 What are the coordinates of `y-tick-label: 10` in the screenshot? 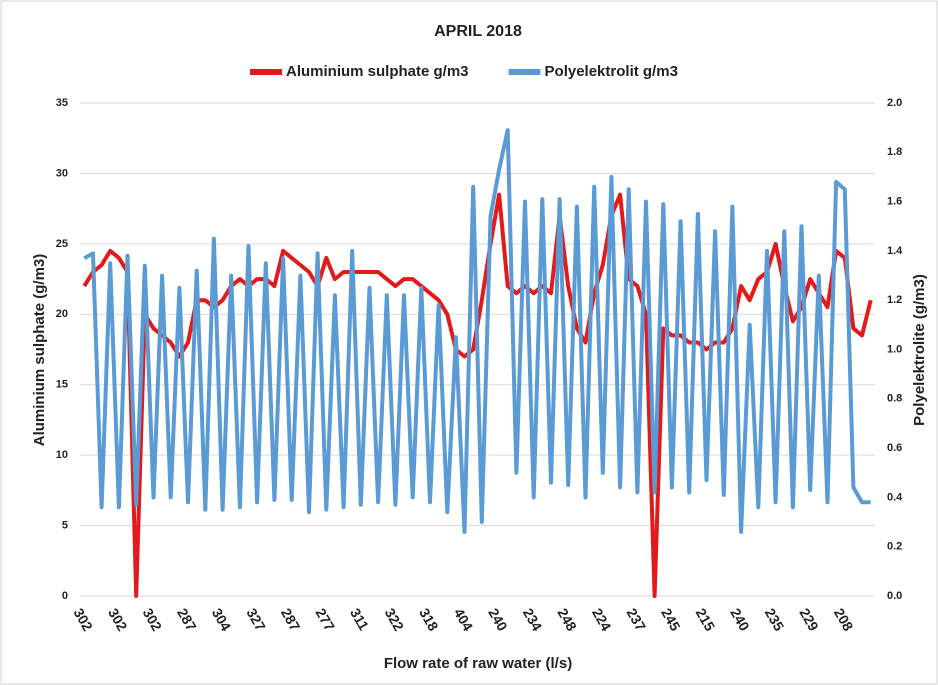 It's located at (62, 455).